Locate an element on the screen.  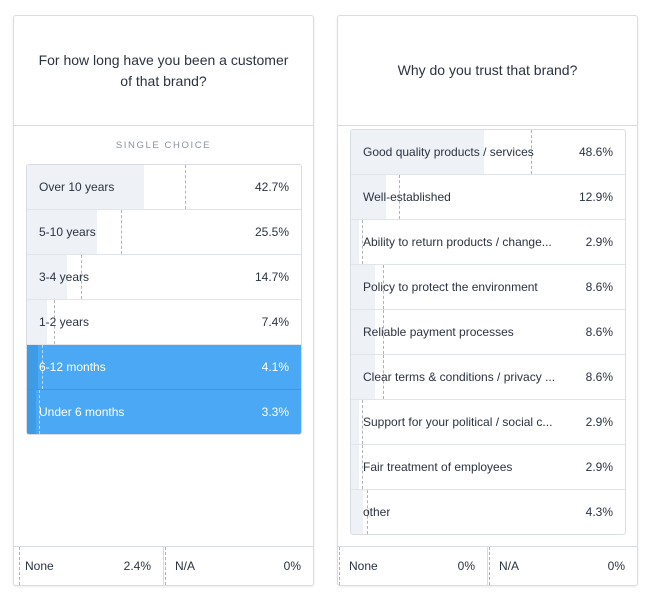
footer-stats: None 0% N/A 0% is located at coordinates (487, 565).